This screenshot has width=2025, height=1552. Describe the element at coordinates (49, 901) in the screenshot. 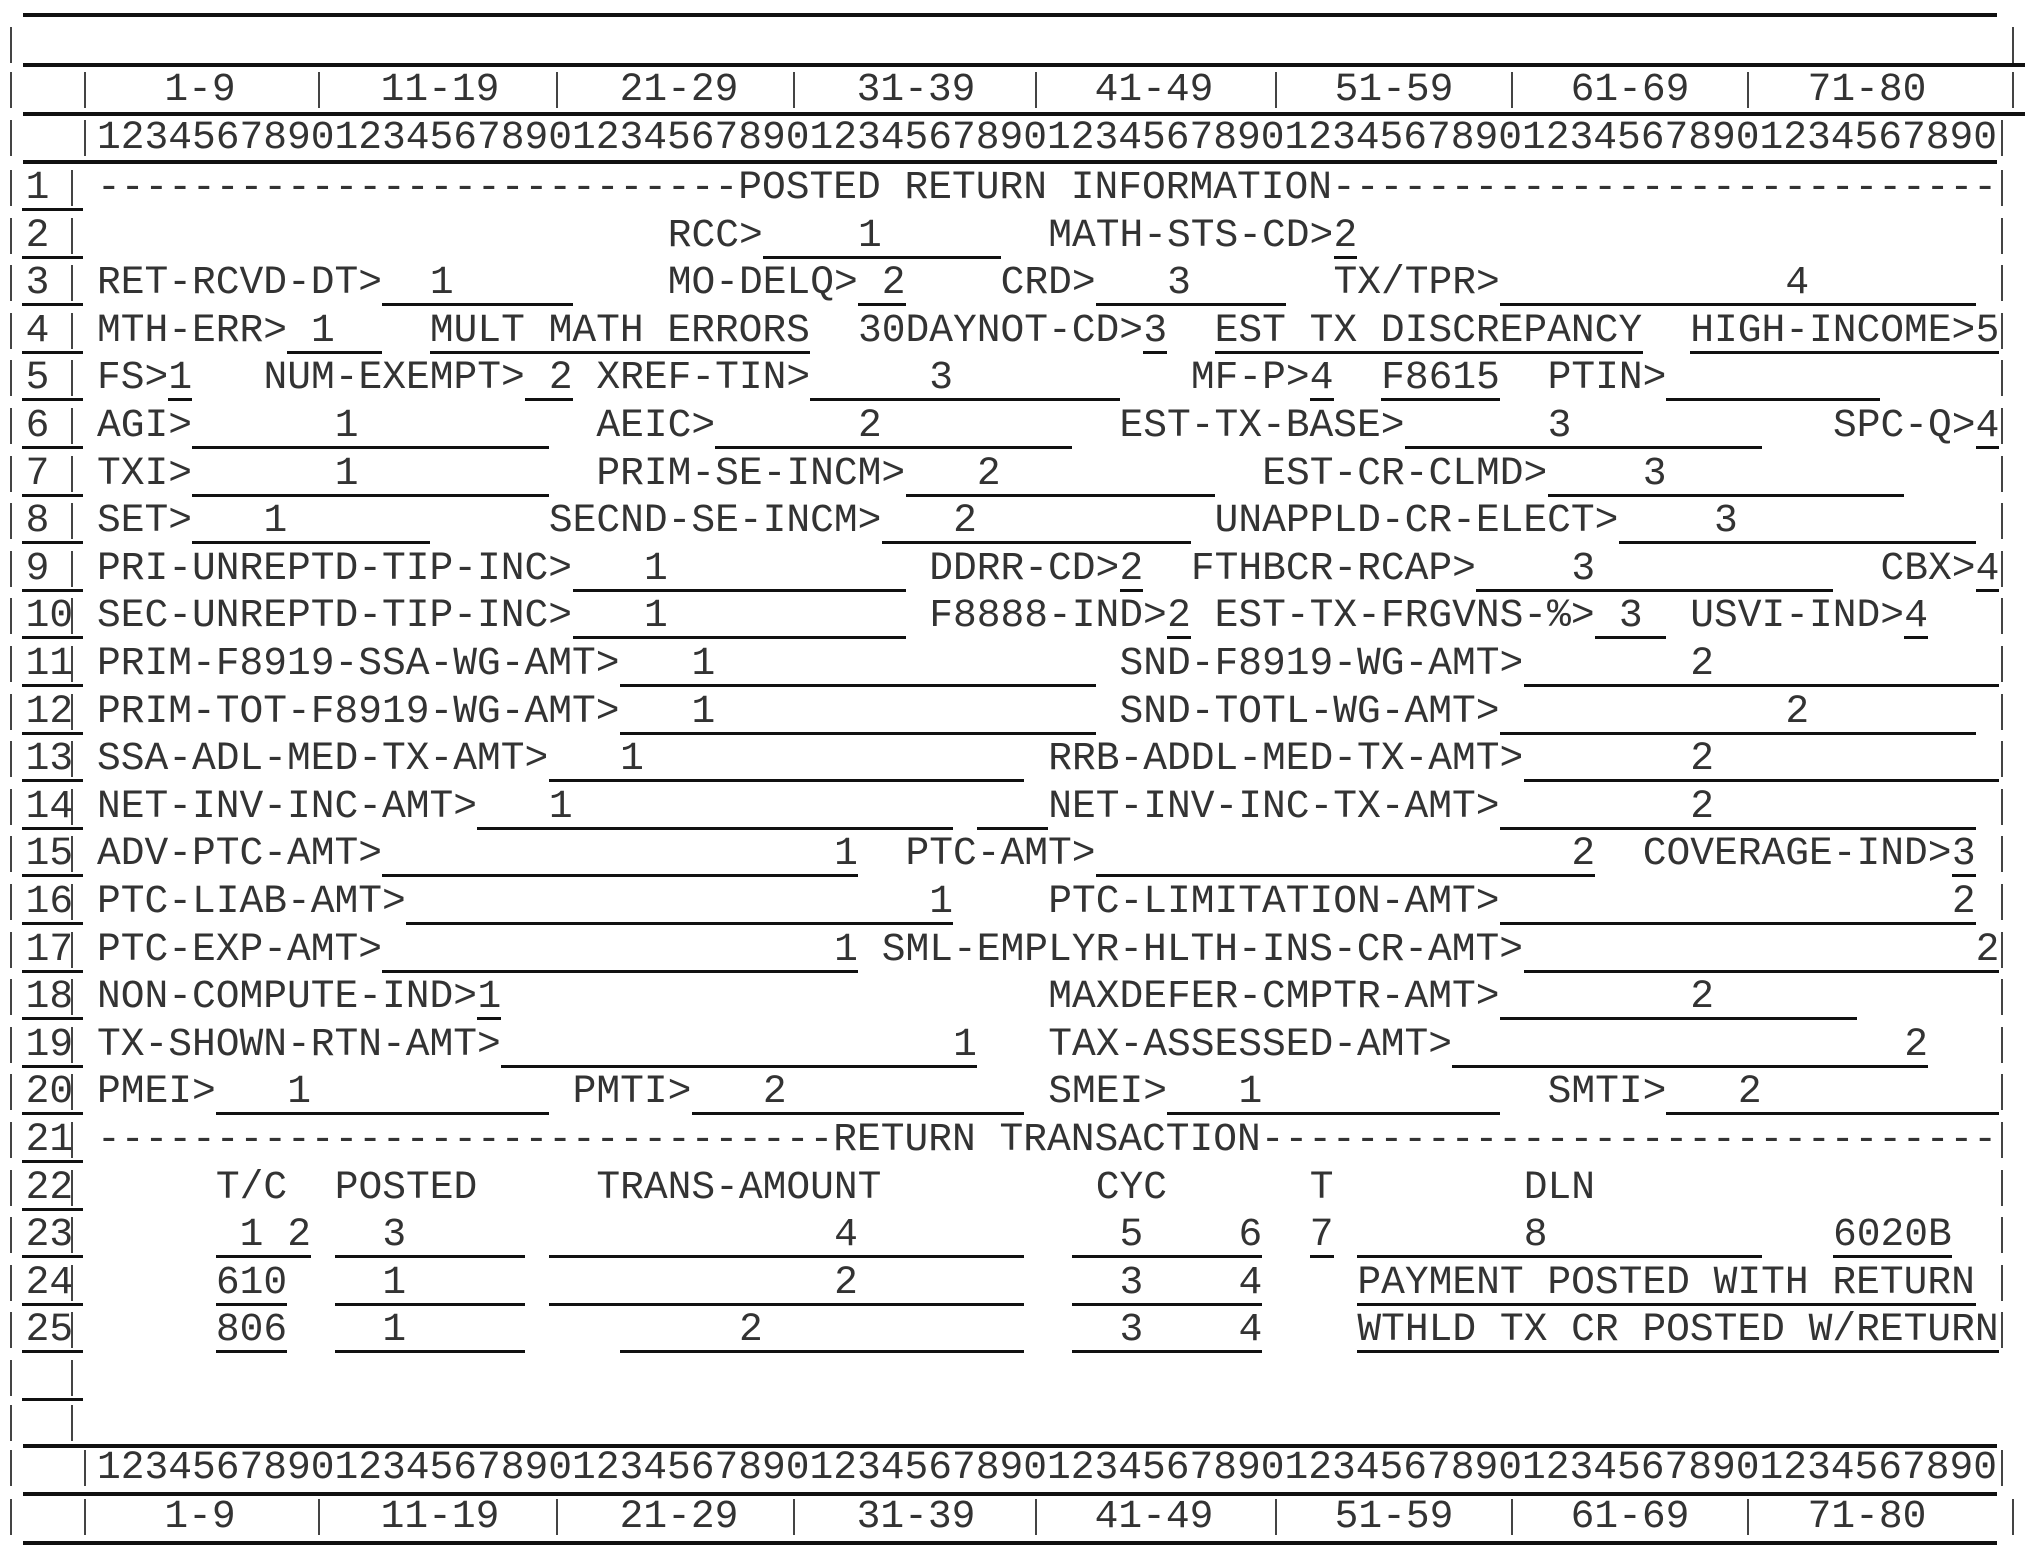

I see `row-number: 16` at that location.